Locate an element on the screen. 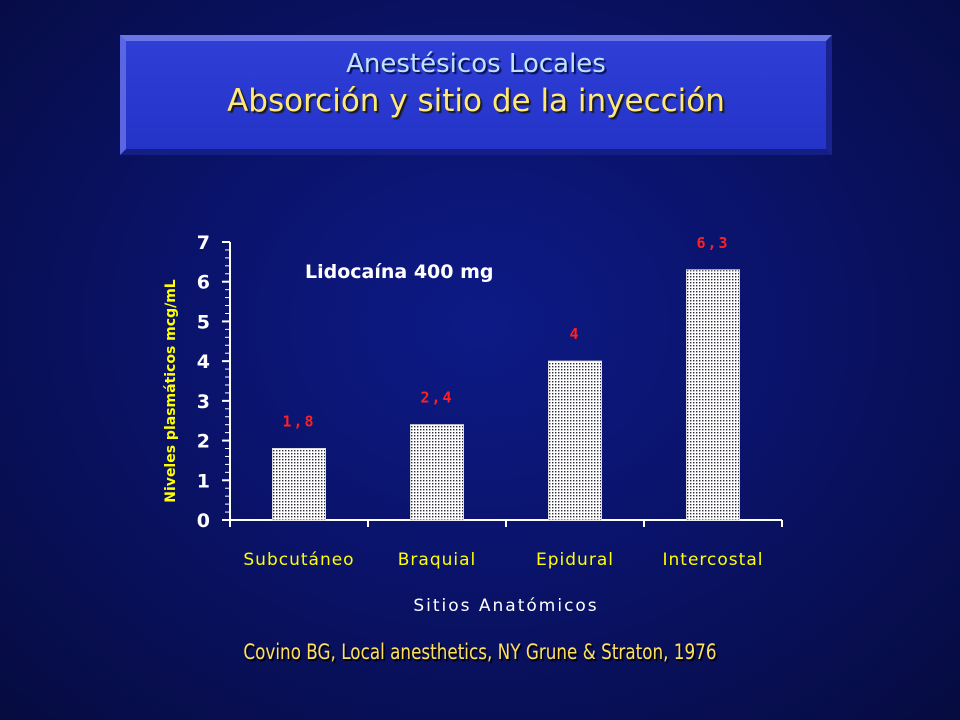  bar-intercostal is located at coordinates (713, 395).